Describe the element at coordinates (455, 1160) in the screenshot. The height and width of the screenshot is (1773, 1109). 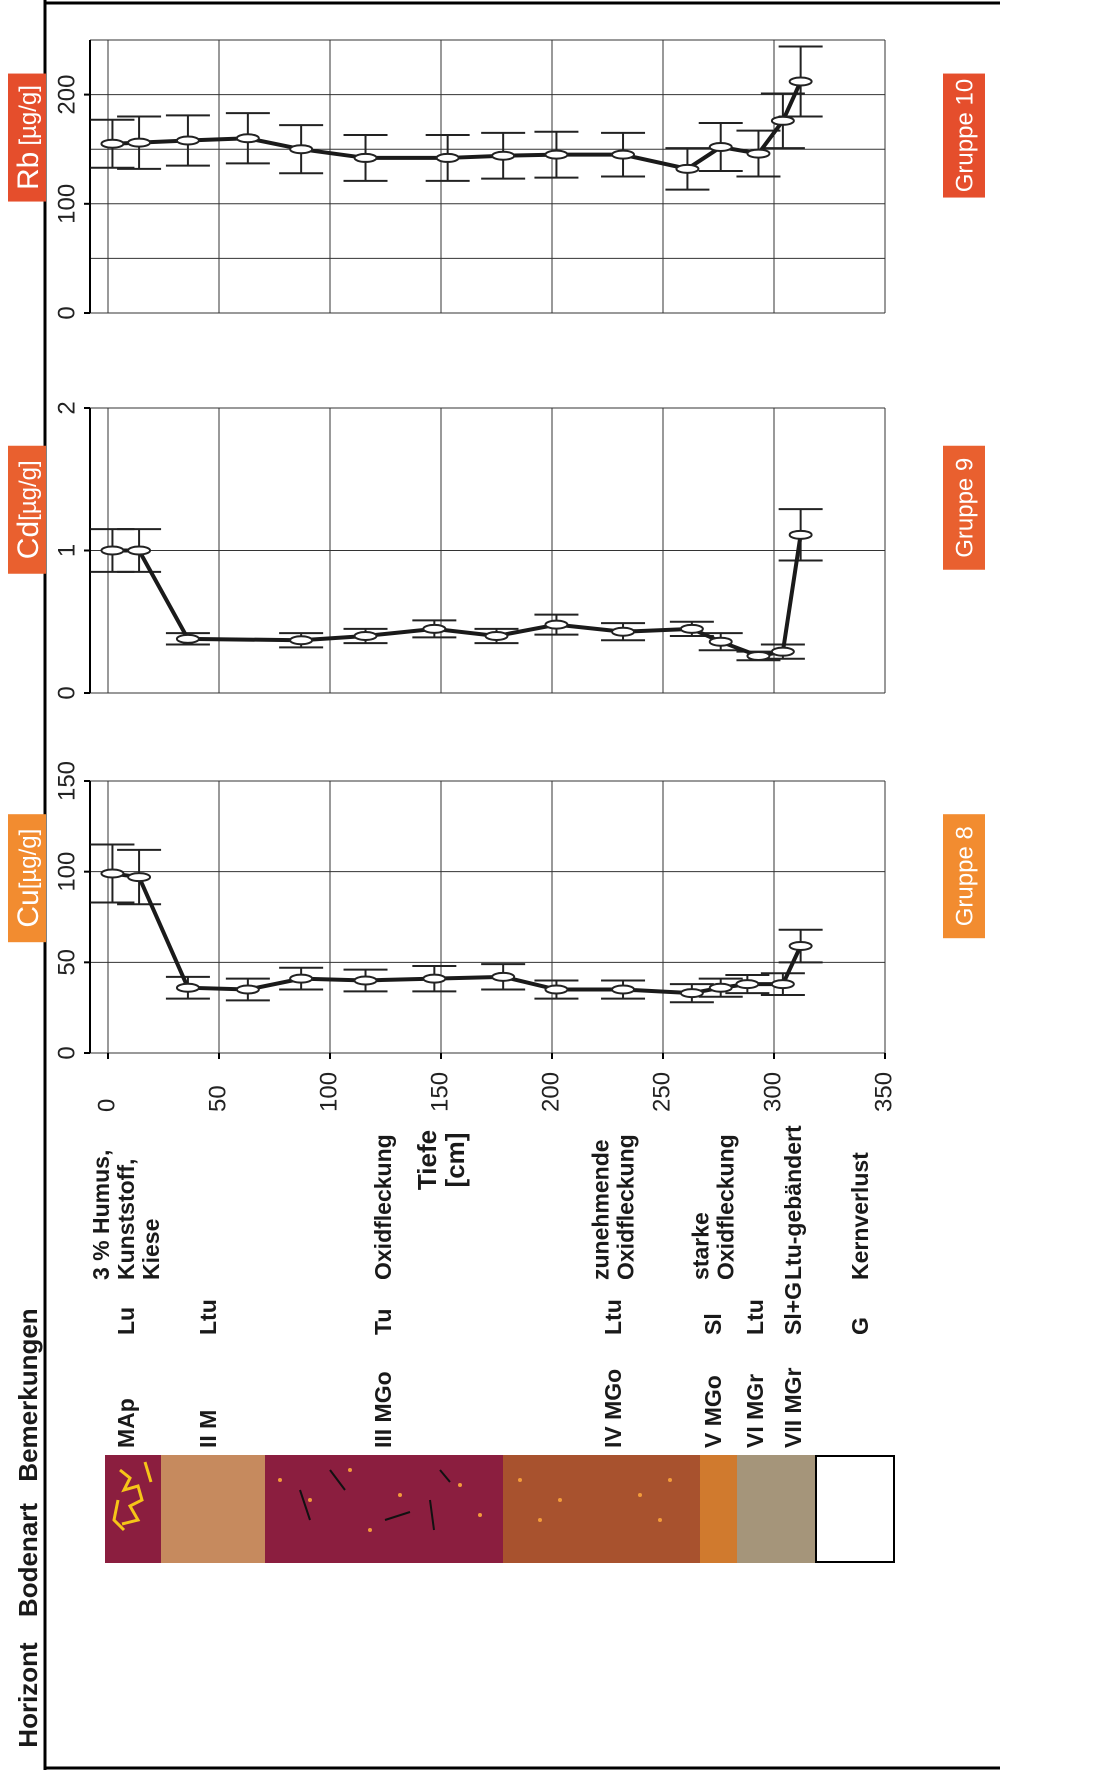
I see `x-axis-label-line: [cm]` at that location.